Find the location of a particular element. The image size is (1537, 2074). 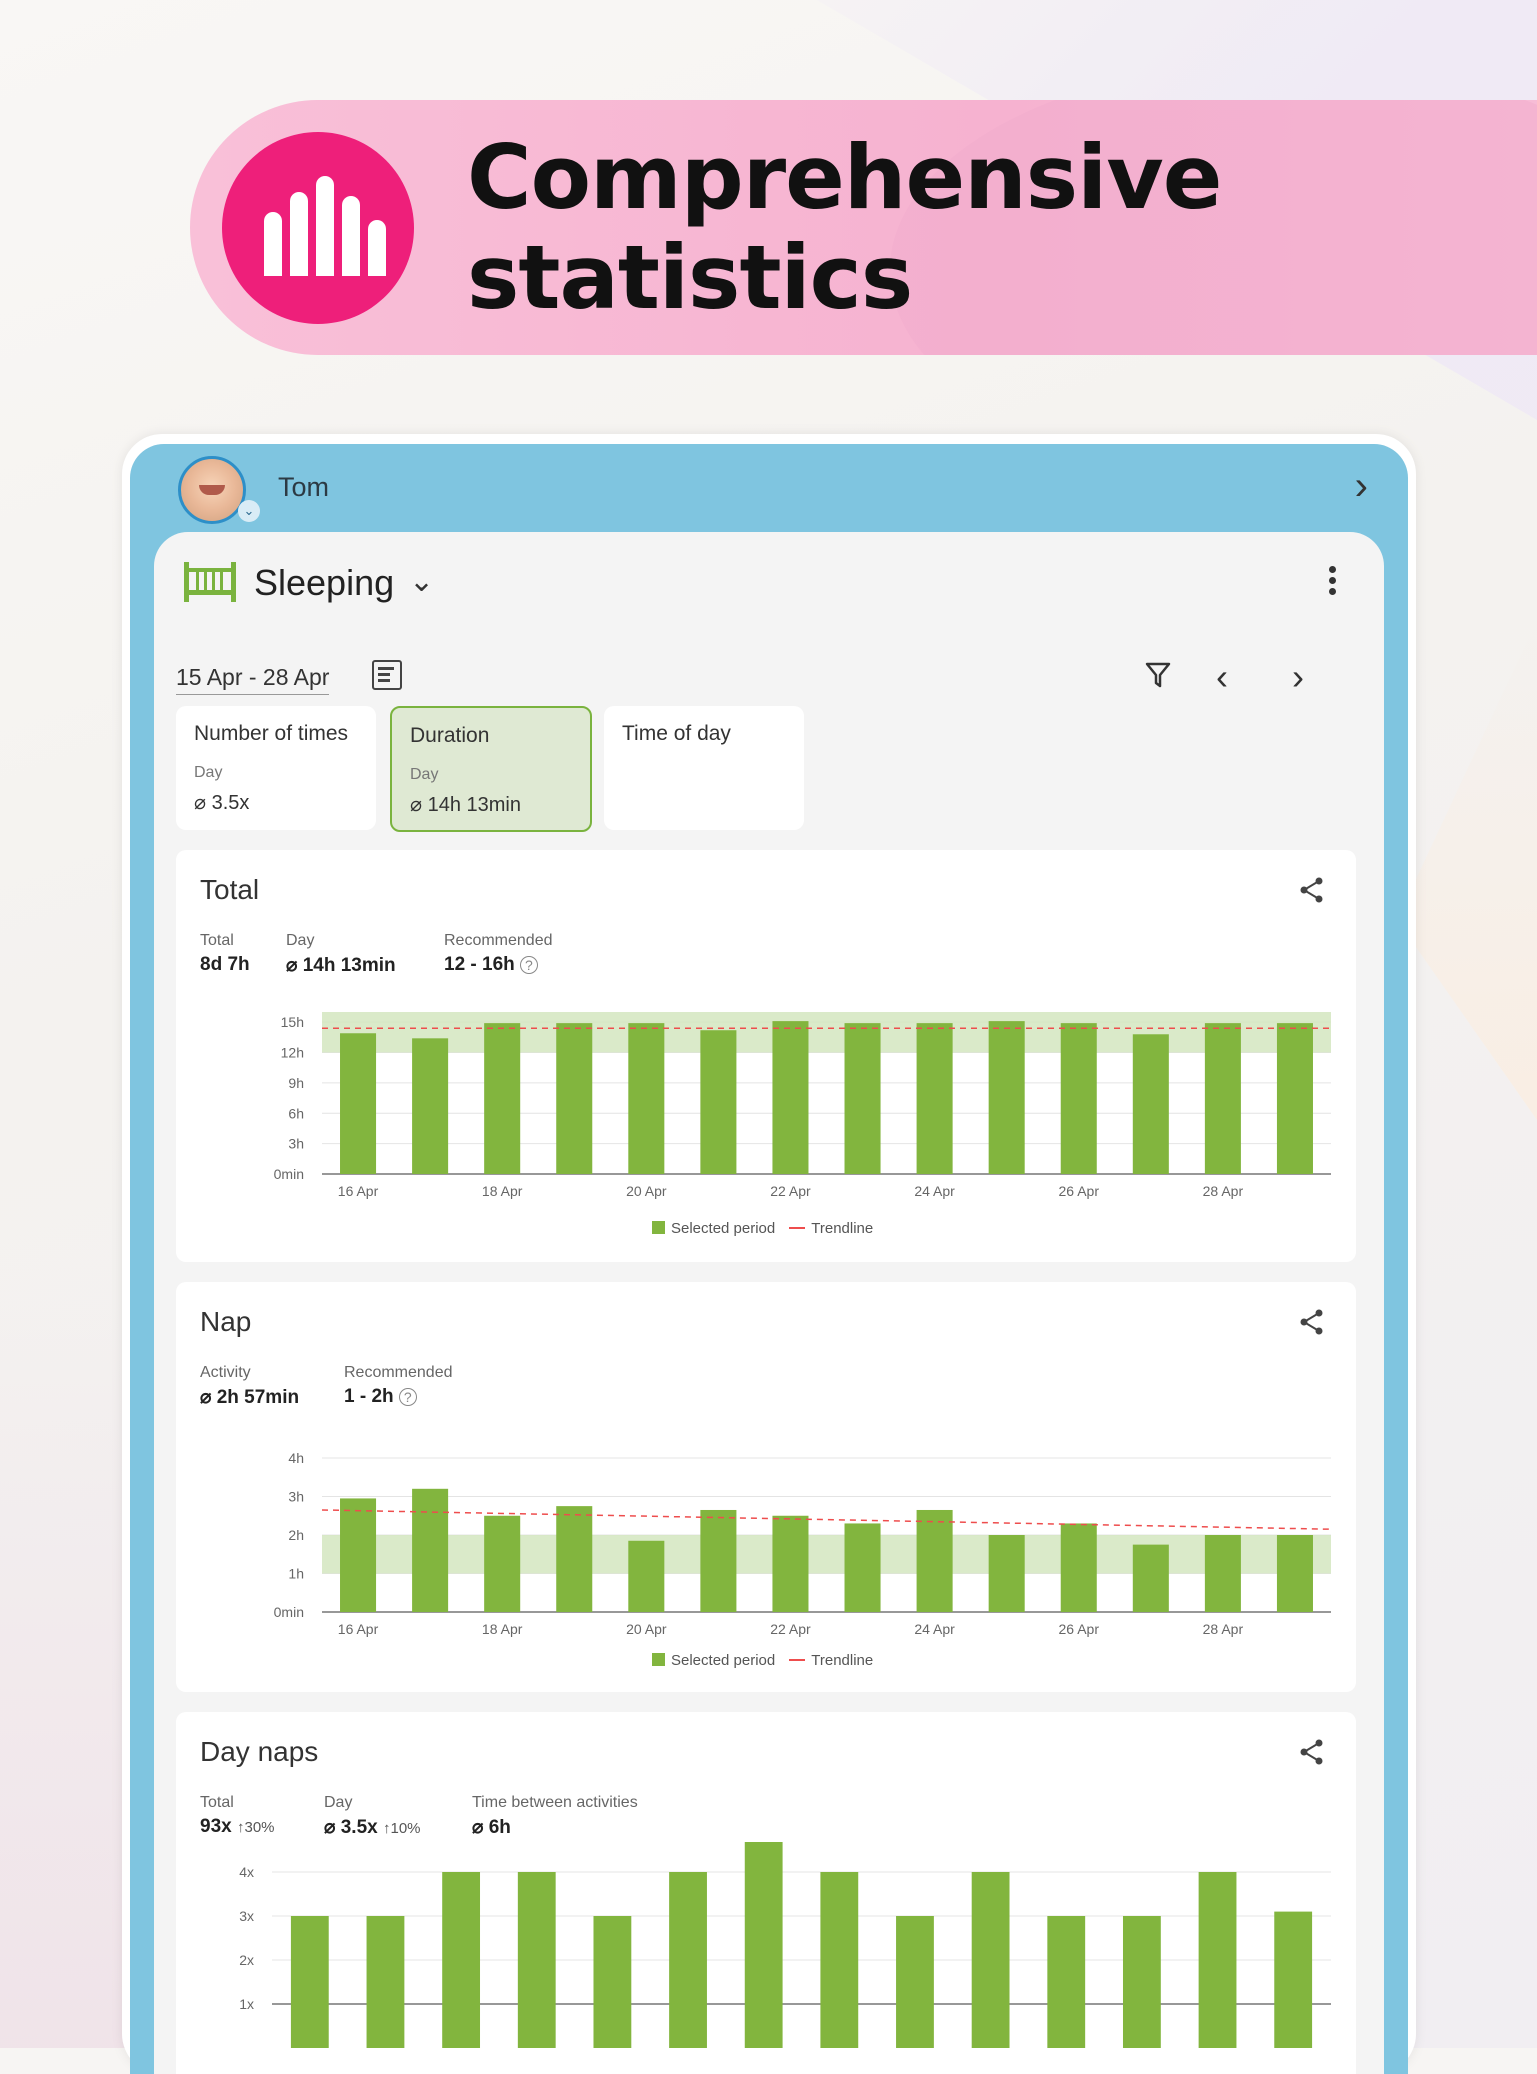

y-tick-label: 1x is located at coordinates (246, 2004).